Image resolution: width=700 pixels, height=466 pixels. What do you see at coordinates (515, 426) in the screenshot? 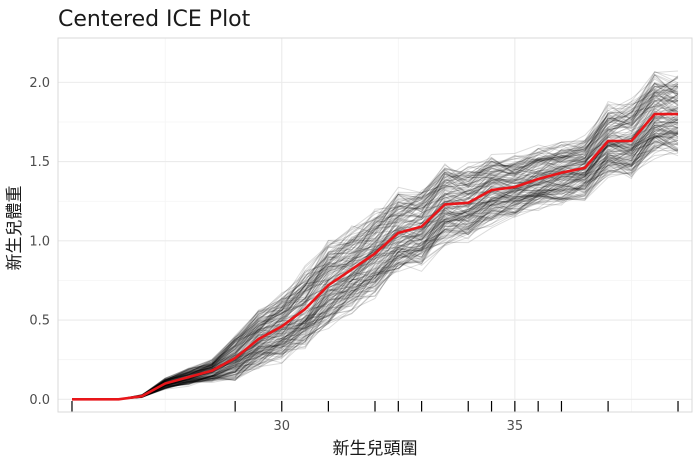
I see `x-tick-label: 35` at bounding box center [515, 426].